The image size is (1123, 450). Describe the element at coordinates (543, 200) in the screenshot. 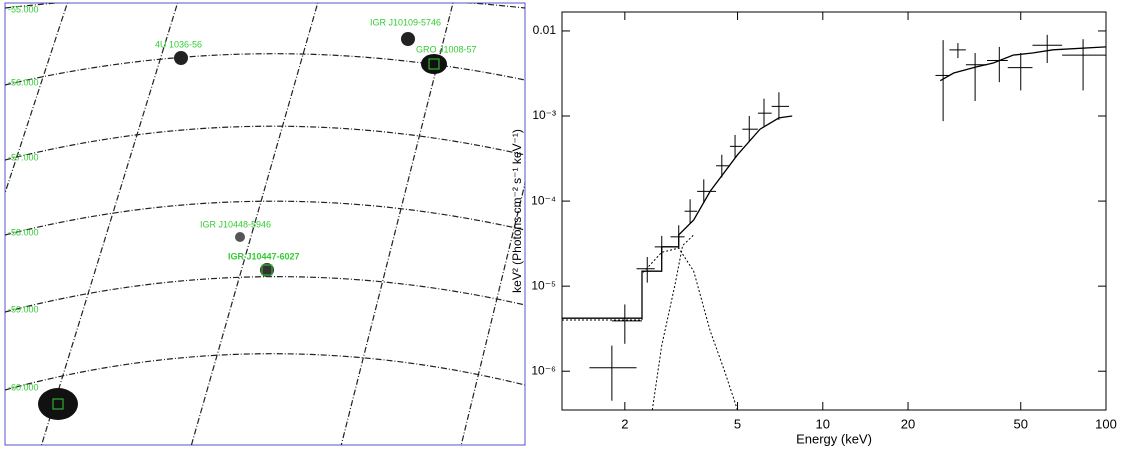

I see `y-tick-label: 10⁻⁴` at that location.